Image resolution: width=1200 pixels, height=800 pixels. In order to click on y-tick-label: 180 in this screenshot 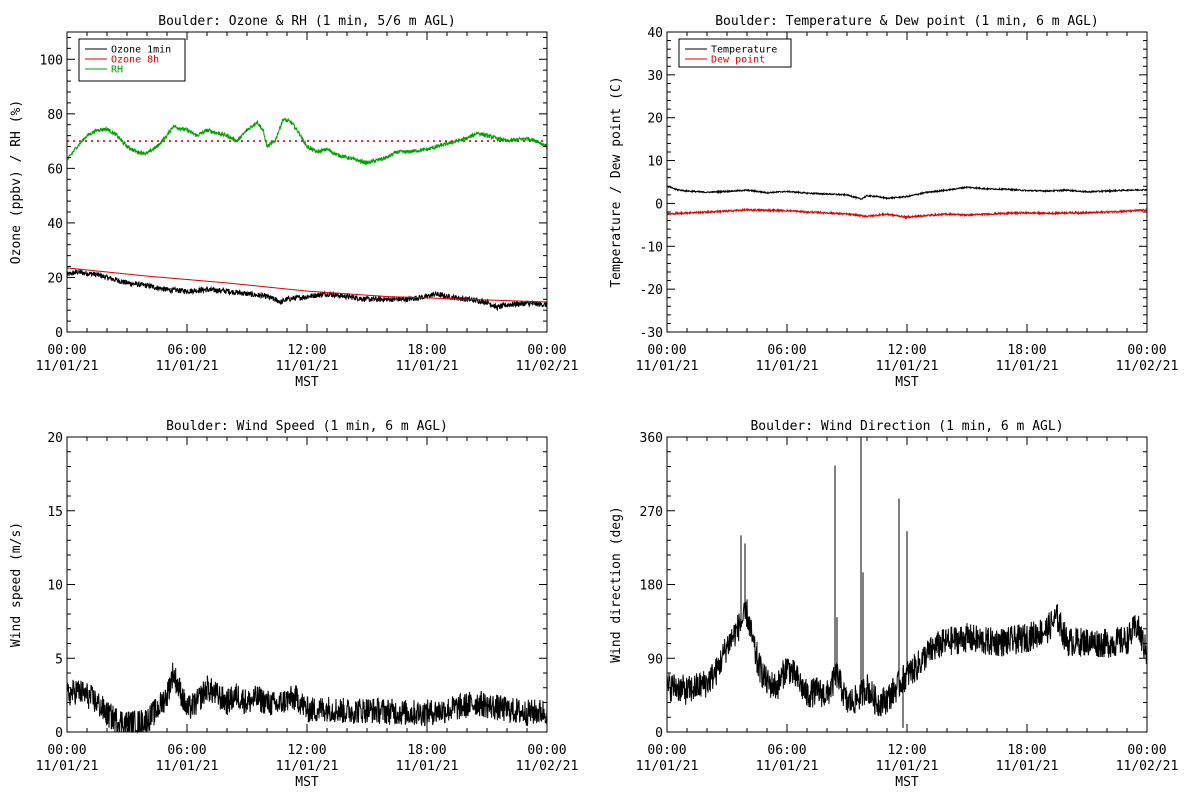, I will do `click(651, 586)`.